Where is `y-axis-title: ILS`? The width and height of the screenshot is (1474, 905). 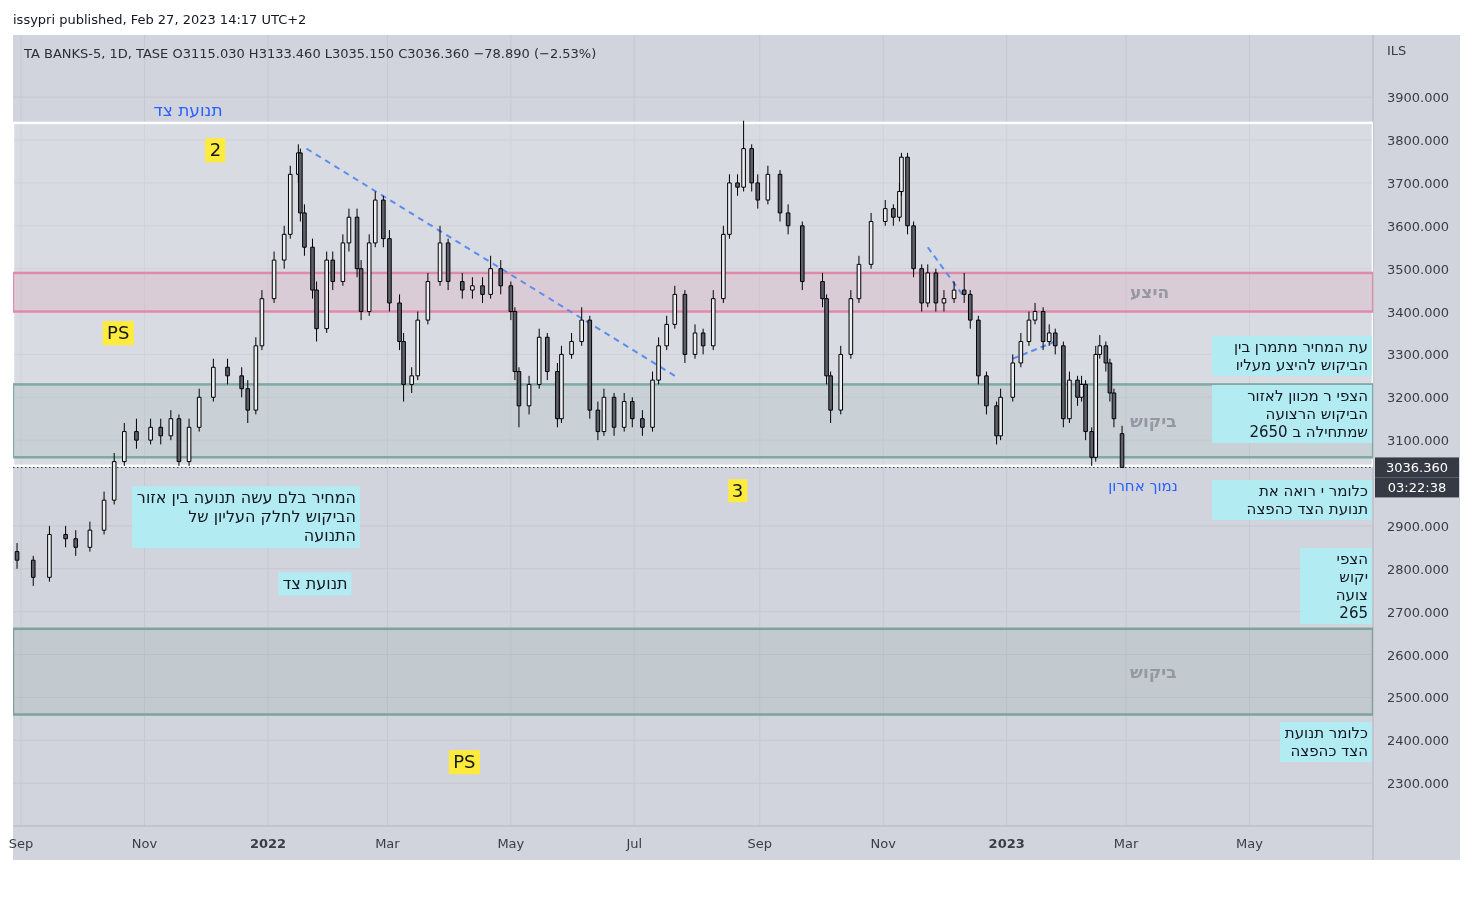 y-axis-title: ILS is located at coordinates (1397, 50).